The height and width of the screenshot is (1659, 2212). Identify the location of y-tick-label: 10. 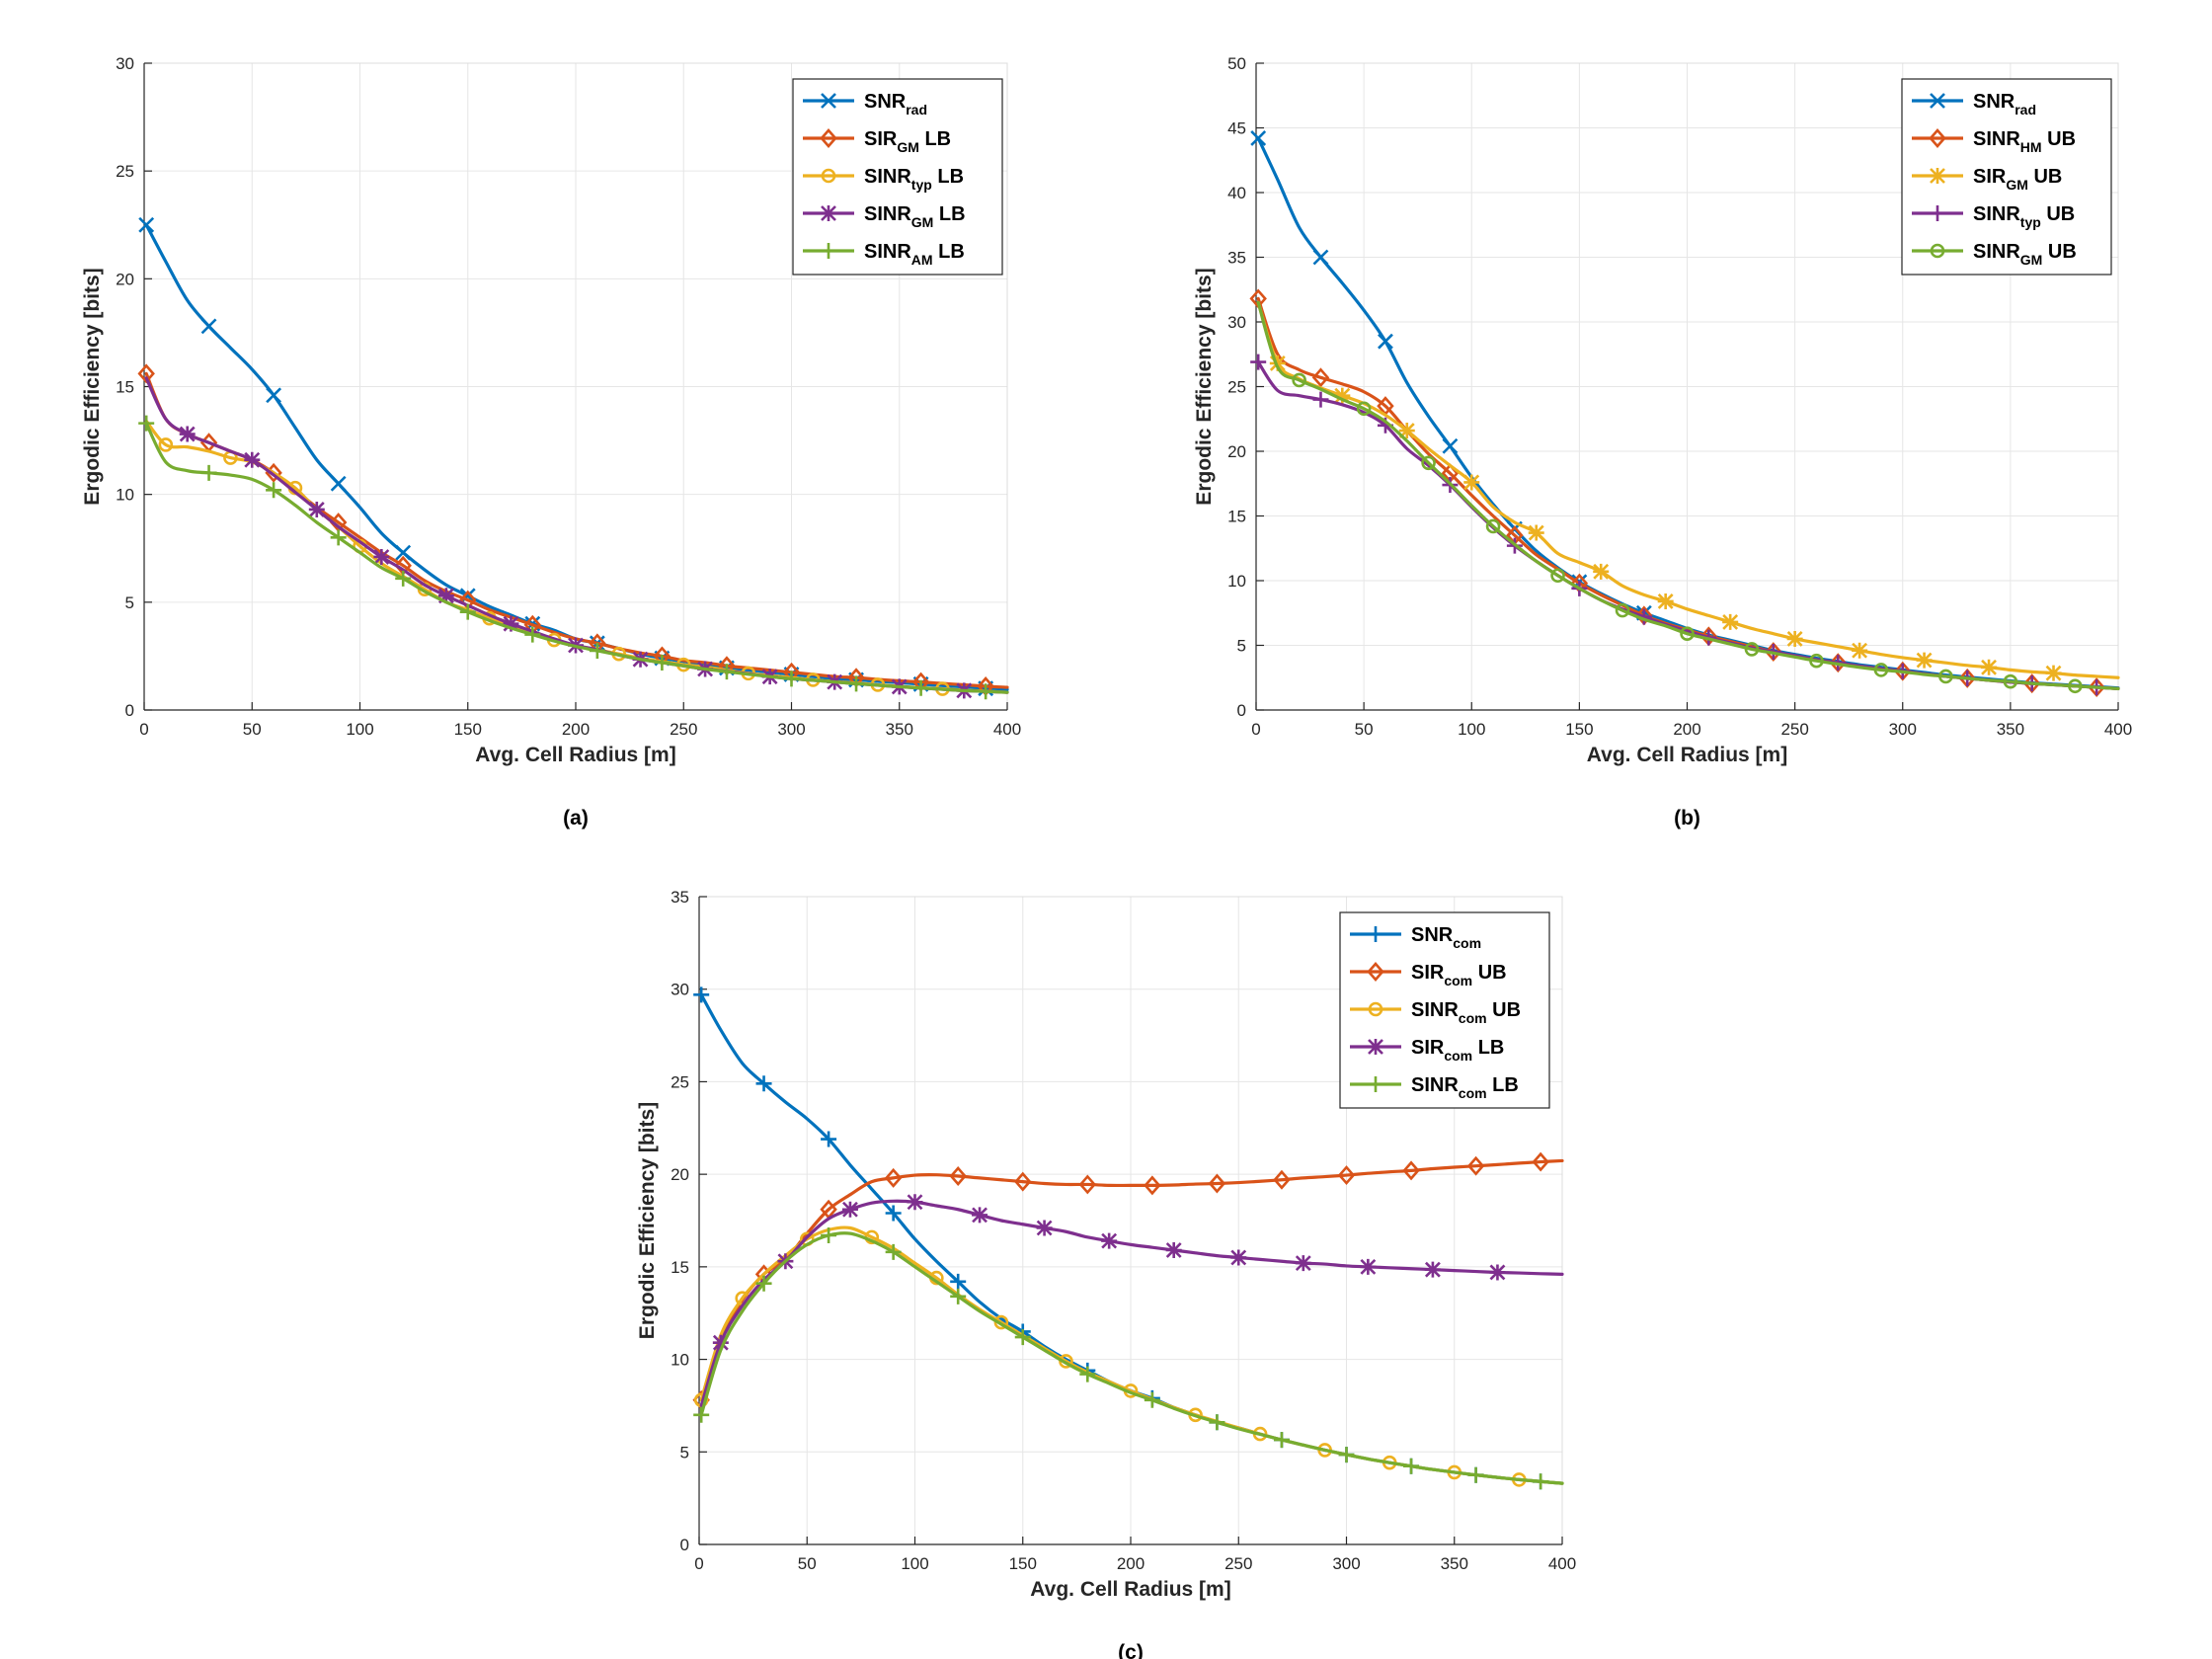
(680, 1360).